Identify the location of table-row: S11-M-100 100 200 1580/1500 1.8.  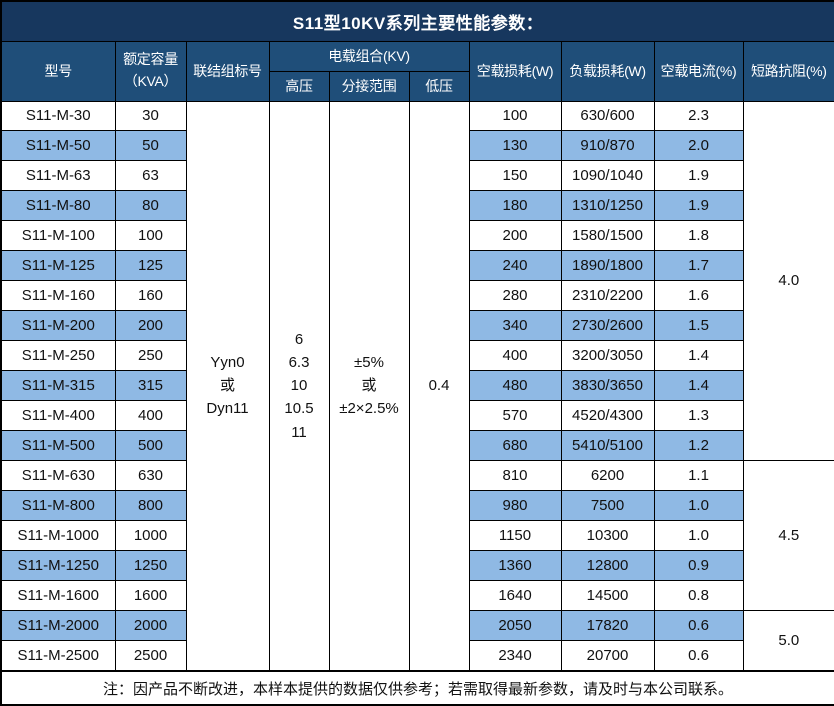
(417, 236).